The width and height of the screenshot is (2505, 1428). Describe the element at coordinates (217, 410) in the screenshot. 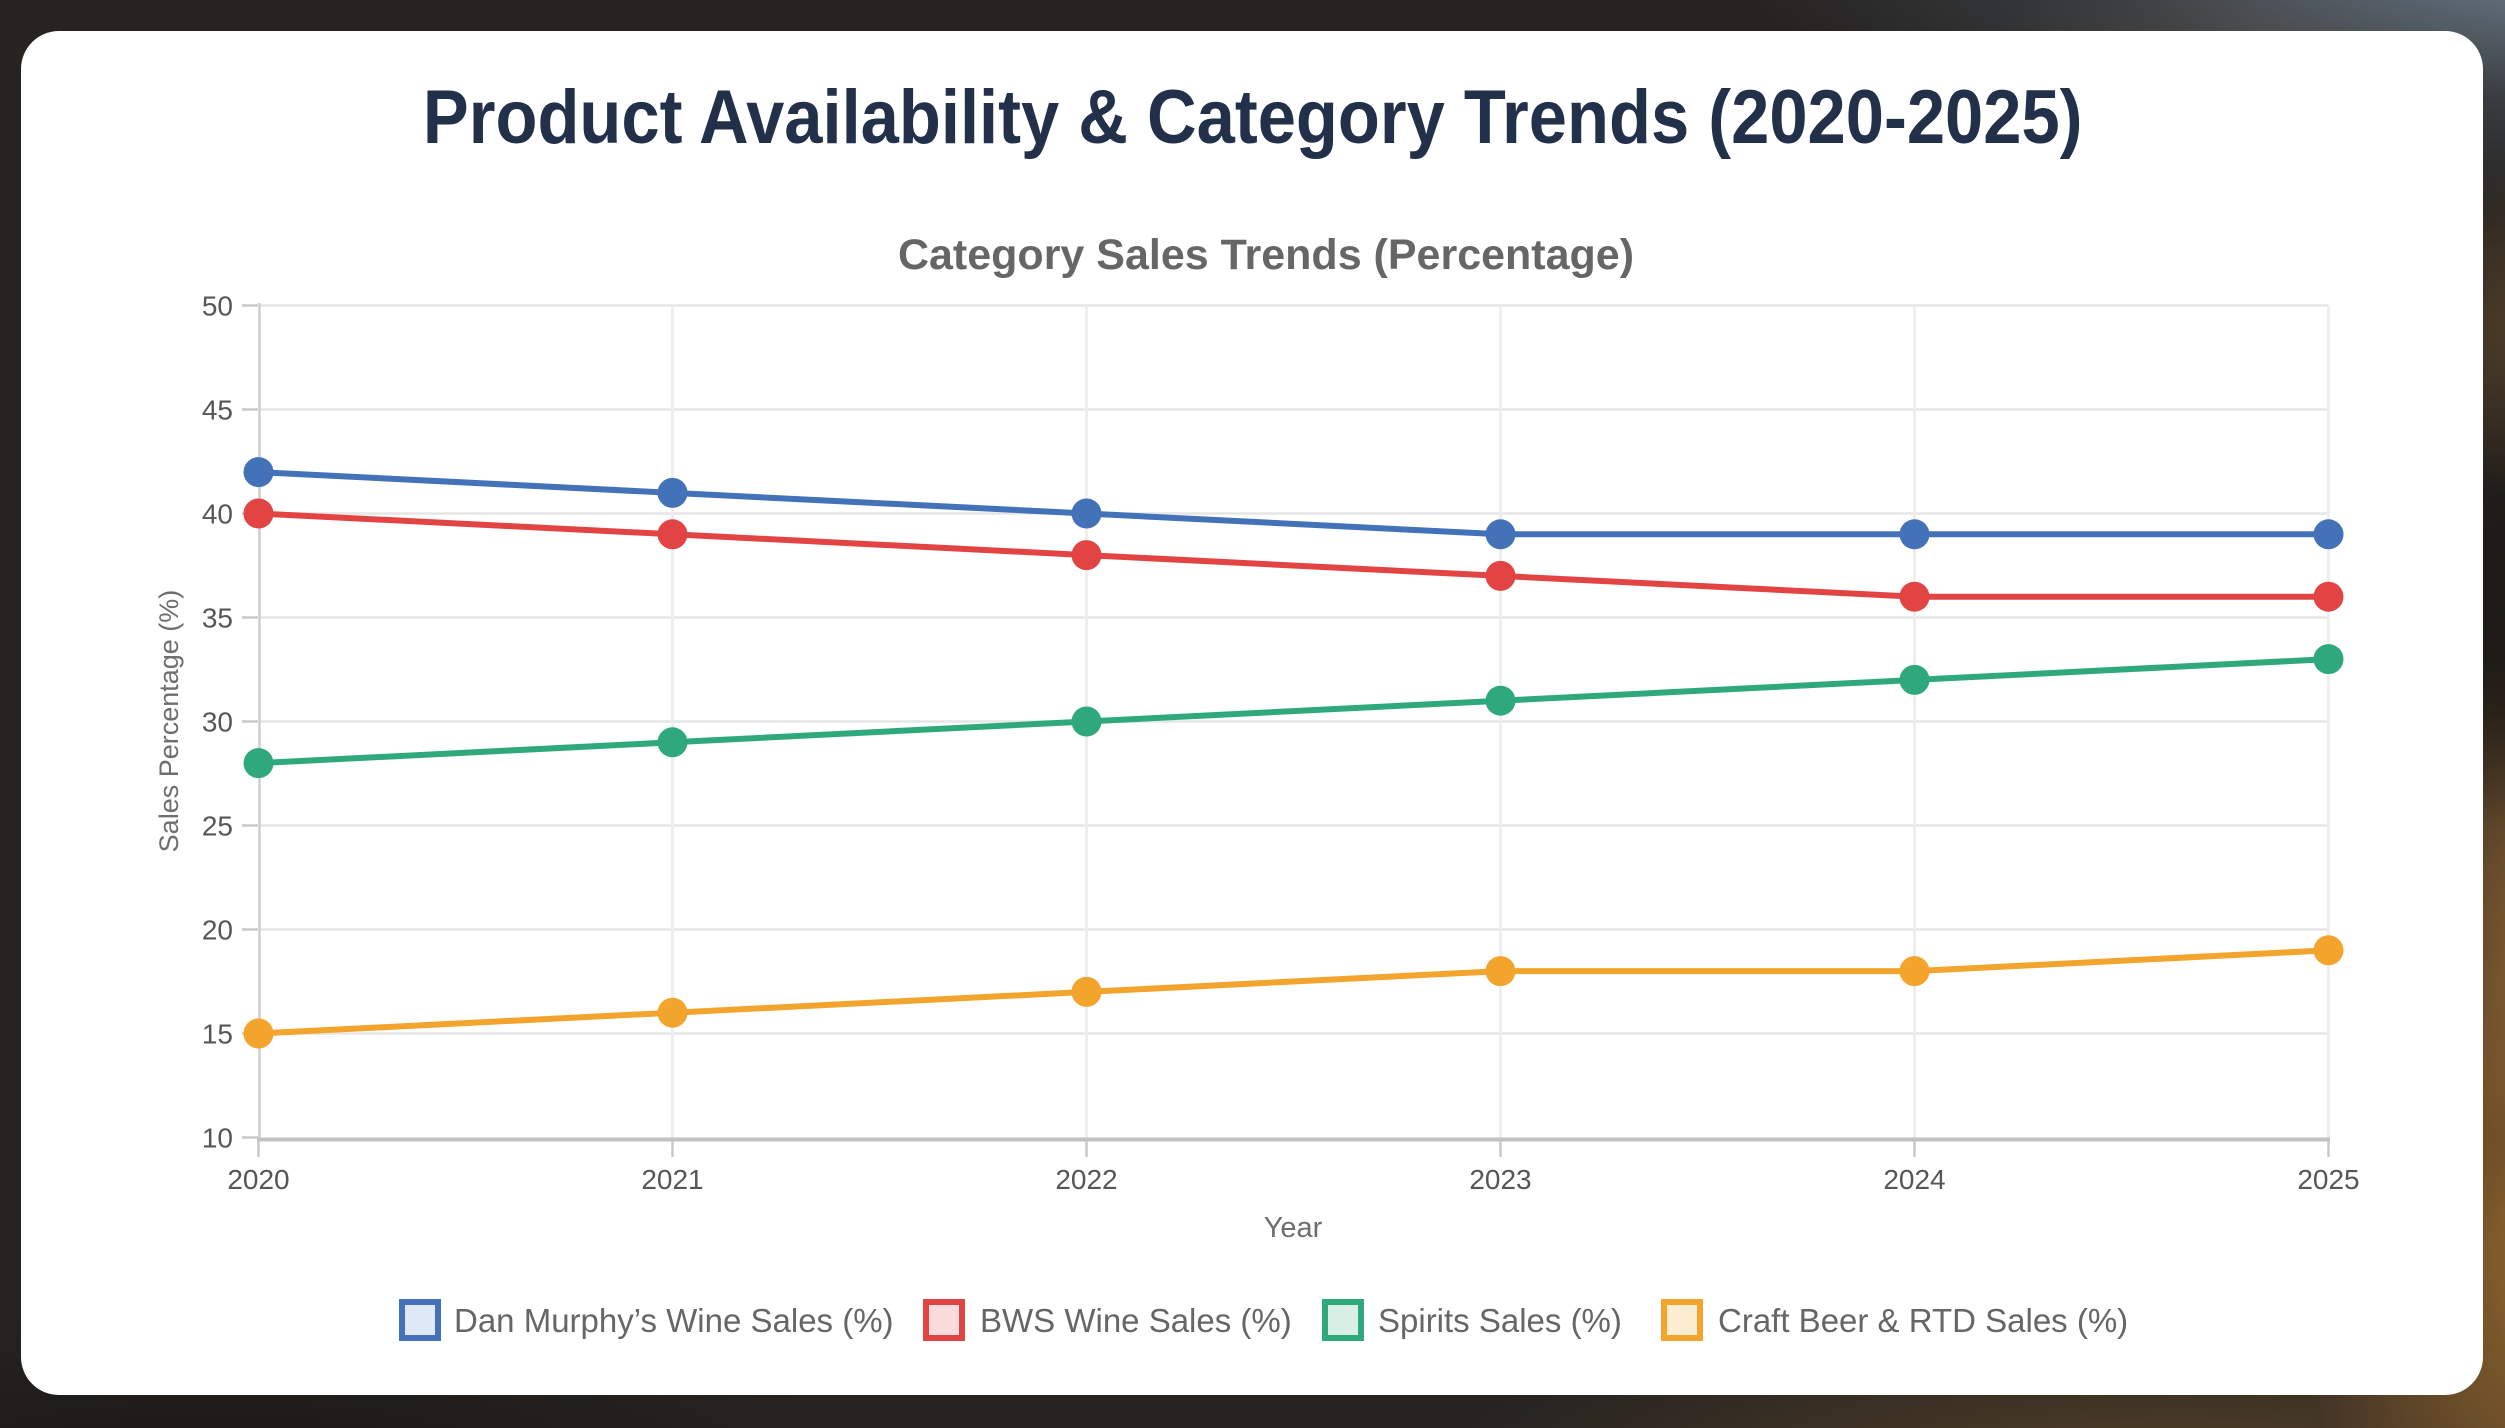

I see `svg-text: 45` at that location.